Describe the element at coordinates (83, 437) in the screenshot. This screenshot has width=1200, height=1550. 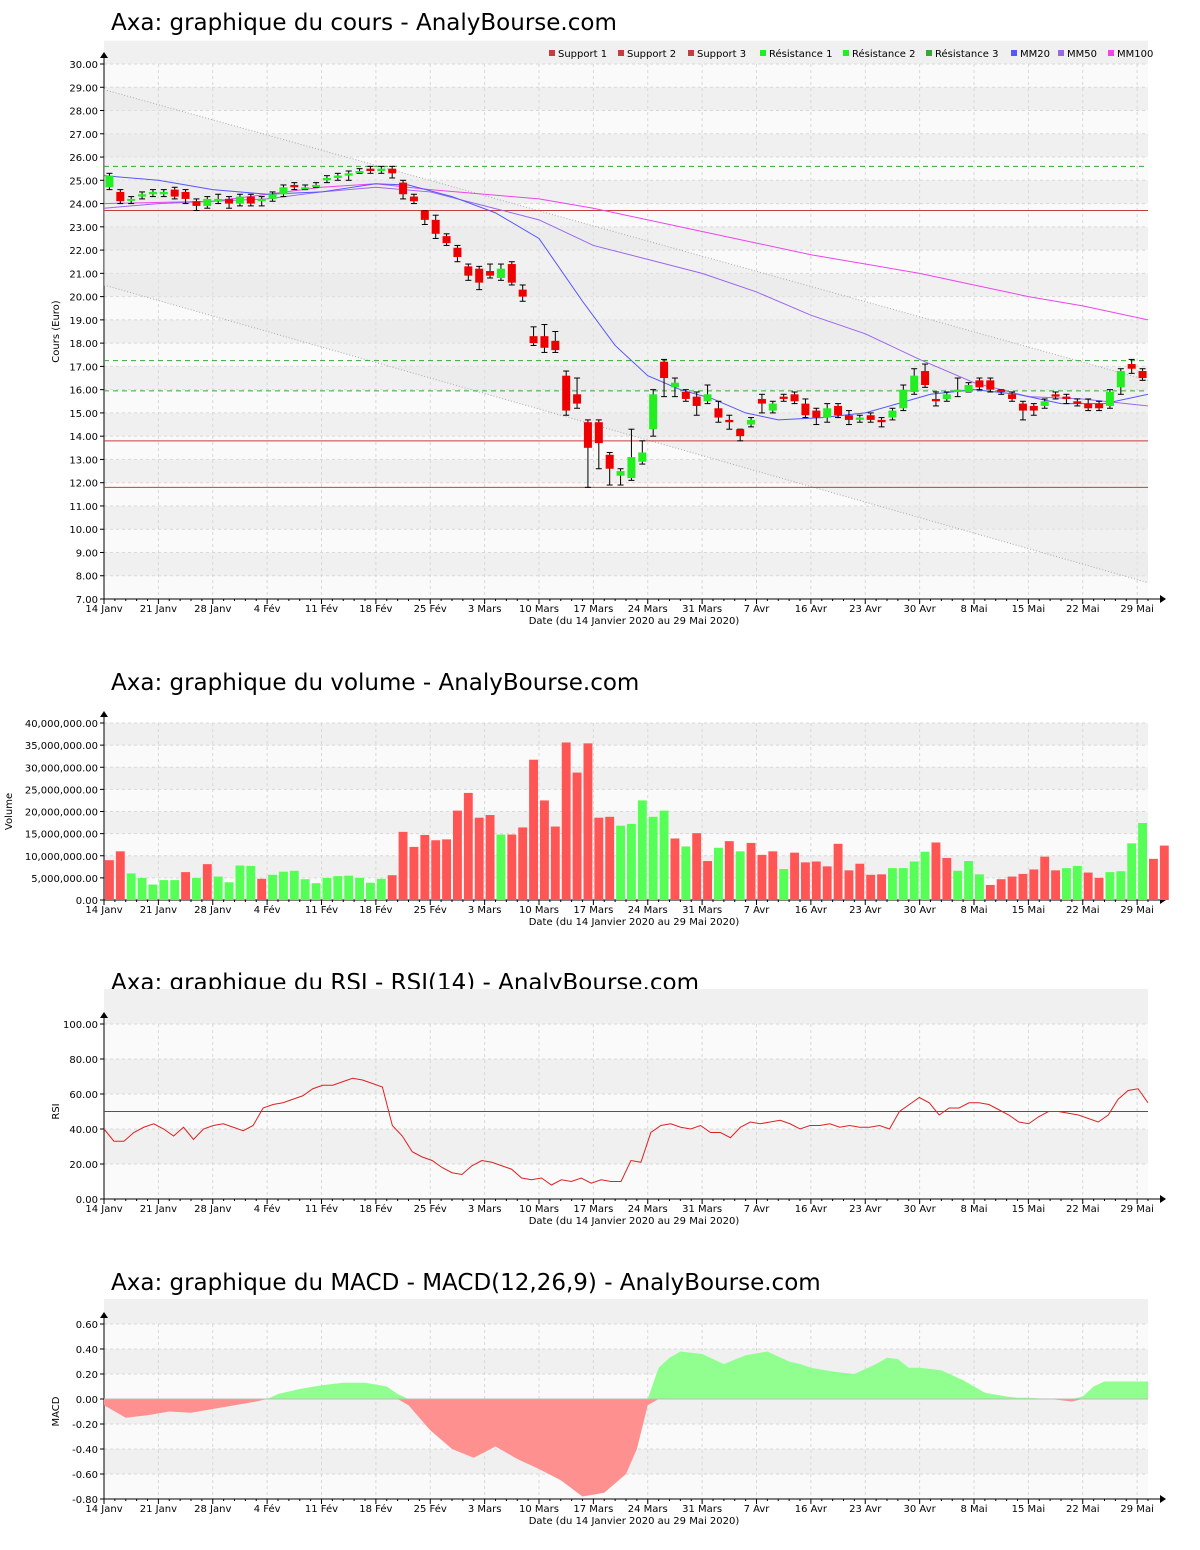
I see `price-ytick-label: 14.00` at that location.